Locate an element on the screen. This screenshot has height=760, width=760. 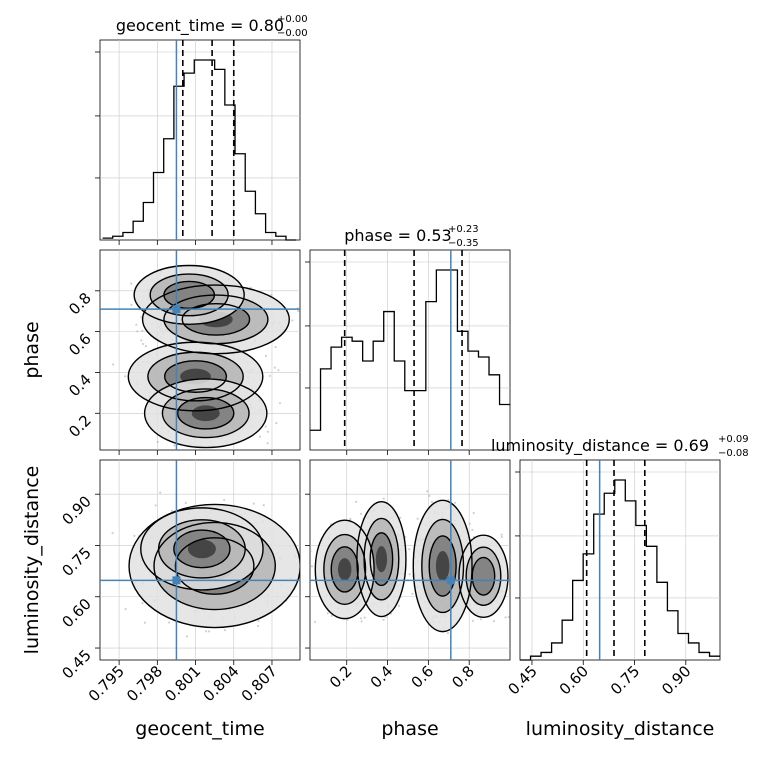
title-geocent-time: geocent_time = 0.80 is located at coordinates (200, 26).